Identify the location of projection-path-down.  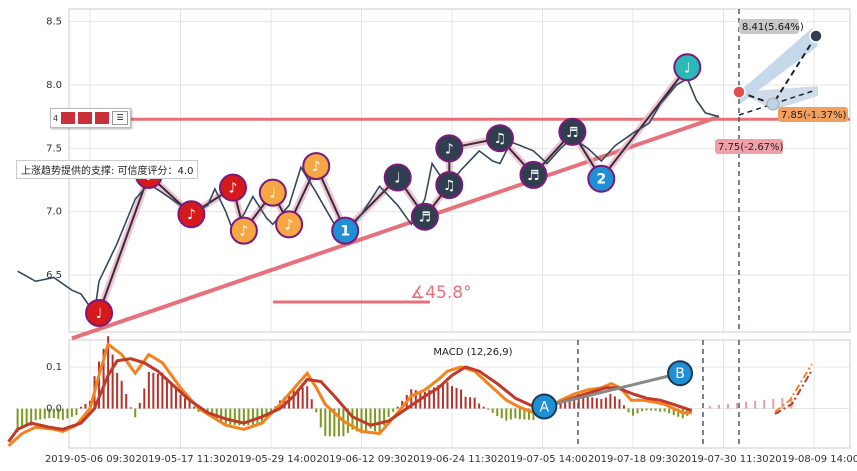
(777, 102).